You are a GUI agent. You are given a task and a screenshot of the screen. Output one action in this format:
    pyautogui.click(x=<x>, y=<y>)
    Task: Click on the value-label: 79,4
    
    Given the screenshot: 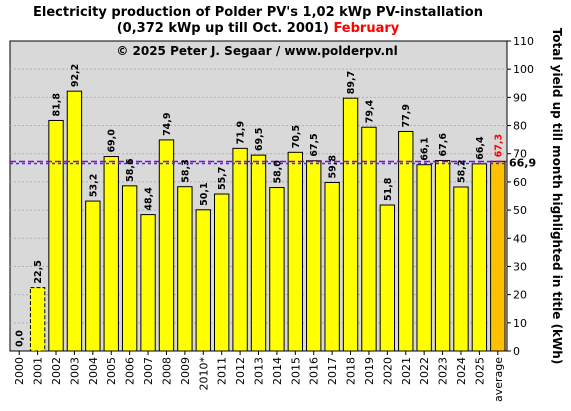 What is the action you would take?
    pyautogui.click(x=369, y=111)
    